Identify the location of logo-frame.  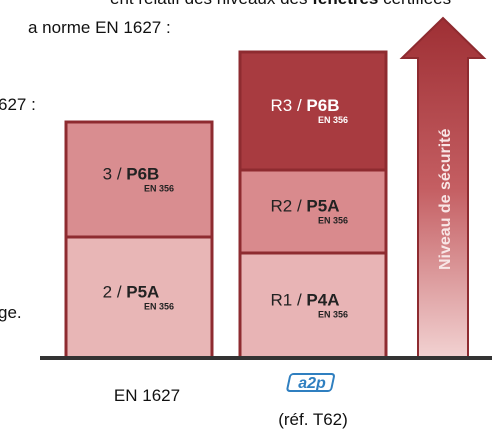
(310, 382).